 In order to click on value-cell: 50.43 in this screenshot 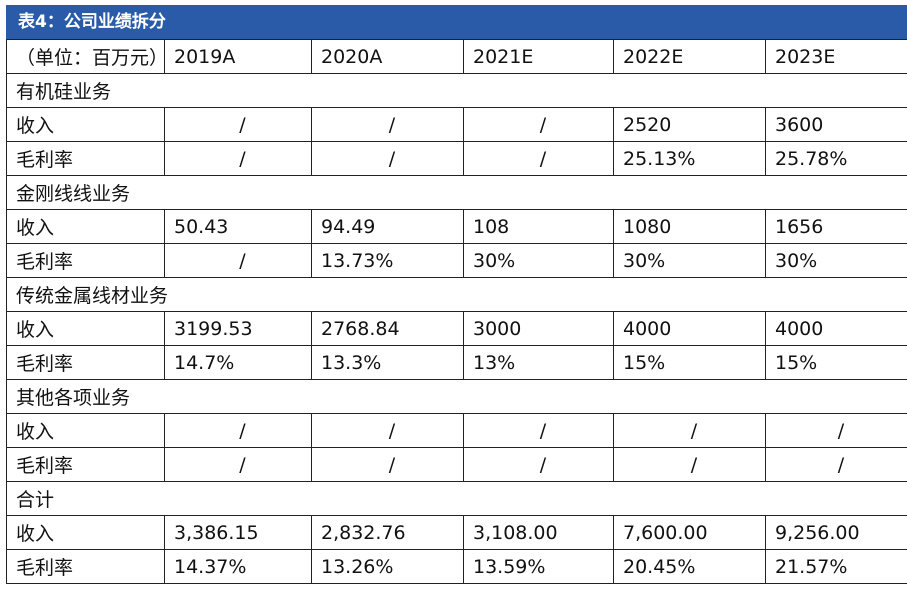, I will do `click(238, 226)`.